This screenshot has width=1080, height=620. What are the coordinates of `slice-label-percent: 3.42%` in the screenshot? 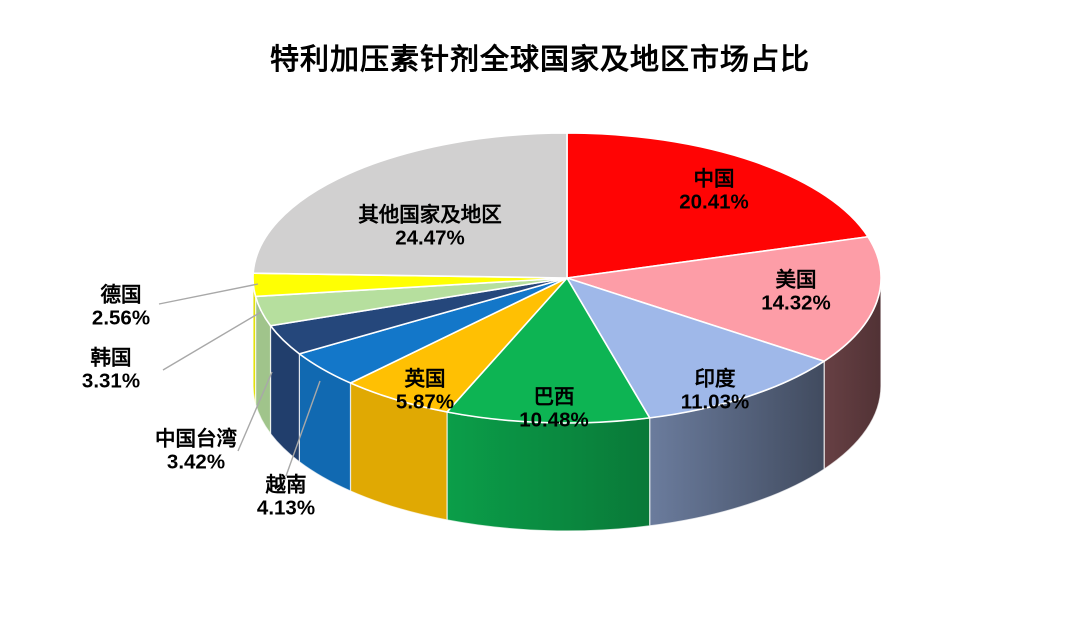 It's located at (196, 462).